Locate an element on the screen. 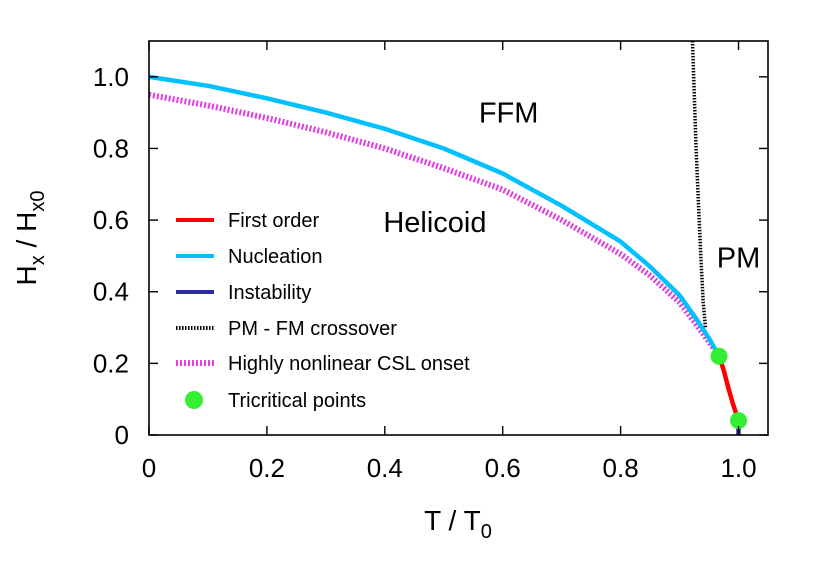  y-tick-label: 1.0 is located at coordinates (111, 77).